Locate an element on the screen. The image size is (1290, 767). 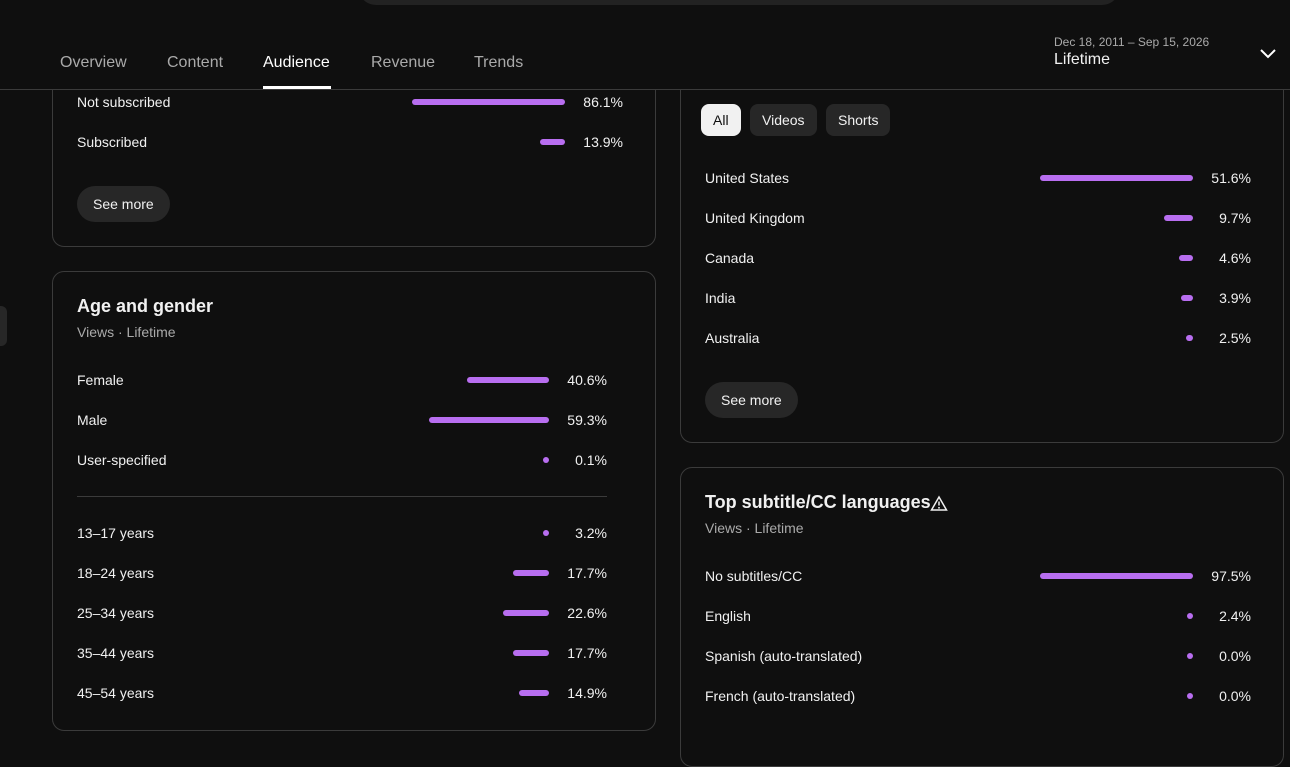
row-label: English is located at coordinates (728, 616).